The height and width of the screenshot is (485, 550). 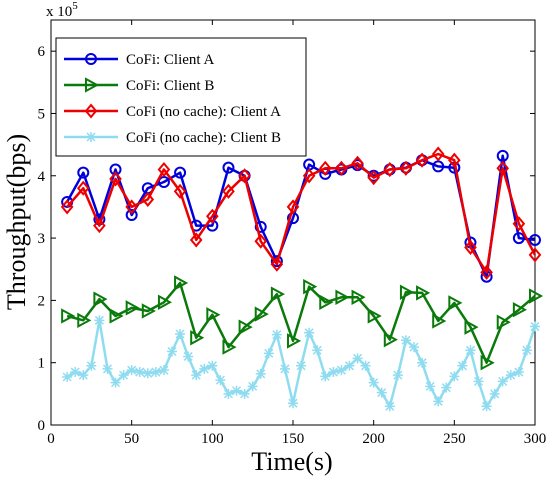 I want to click on y-tick-label: 6, so click(x=42, y=52).